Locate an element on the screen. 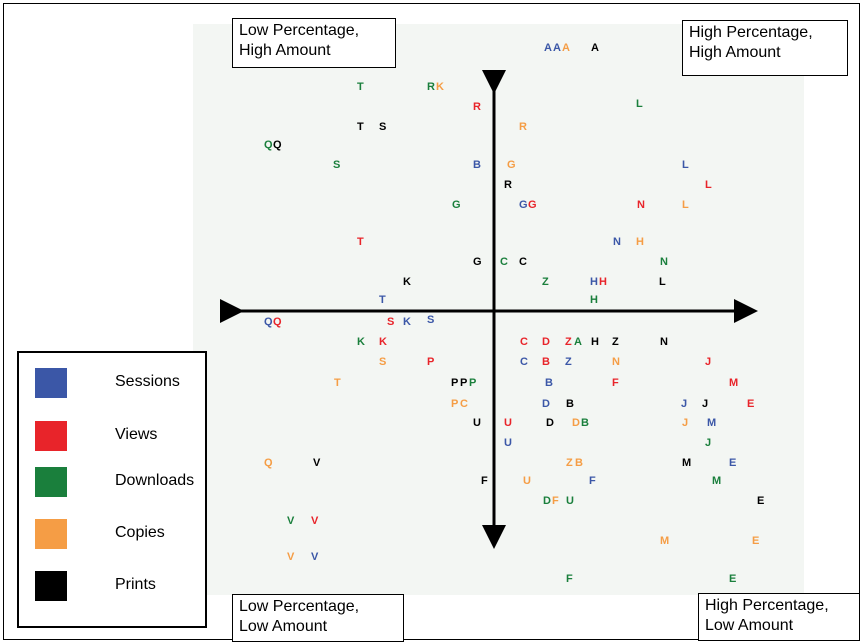 The height and width of the screenshot is (644, 867). mark-sessions-M: M is located at coordinates (711, 423).